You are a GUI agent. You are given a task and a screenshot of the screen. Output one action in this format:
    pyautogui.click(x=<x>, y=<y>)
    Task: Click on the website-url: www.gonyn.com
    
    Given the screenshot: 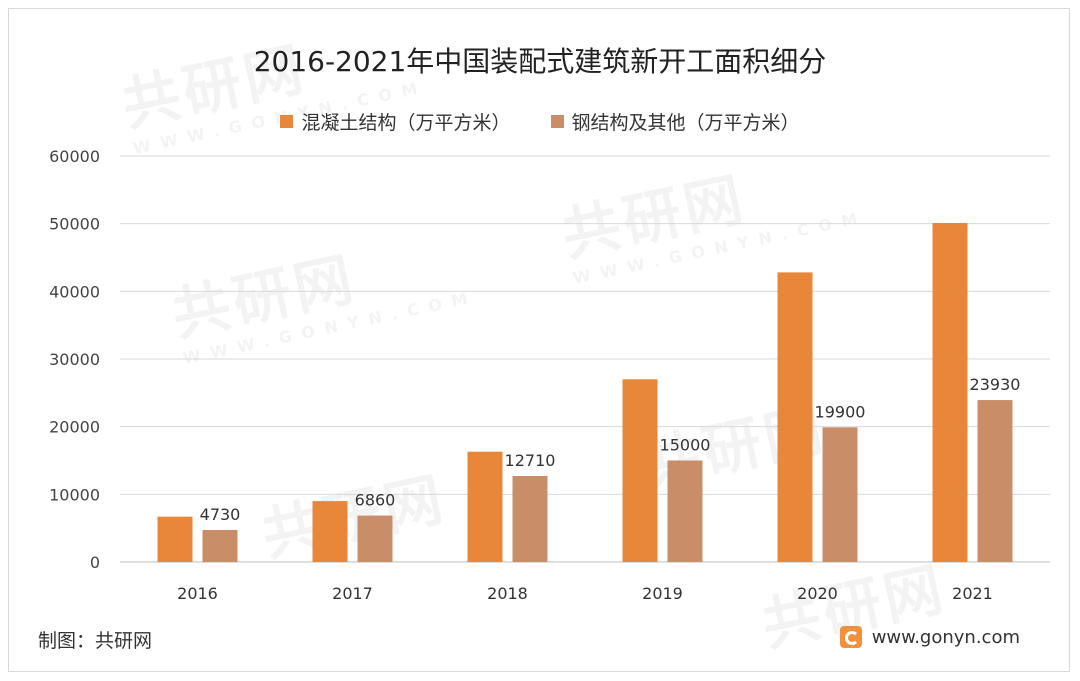 What is the action you would take?
    pyautogui.click(x=945, y=637)
    